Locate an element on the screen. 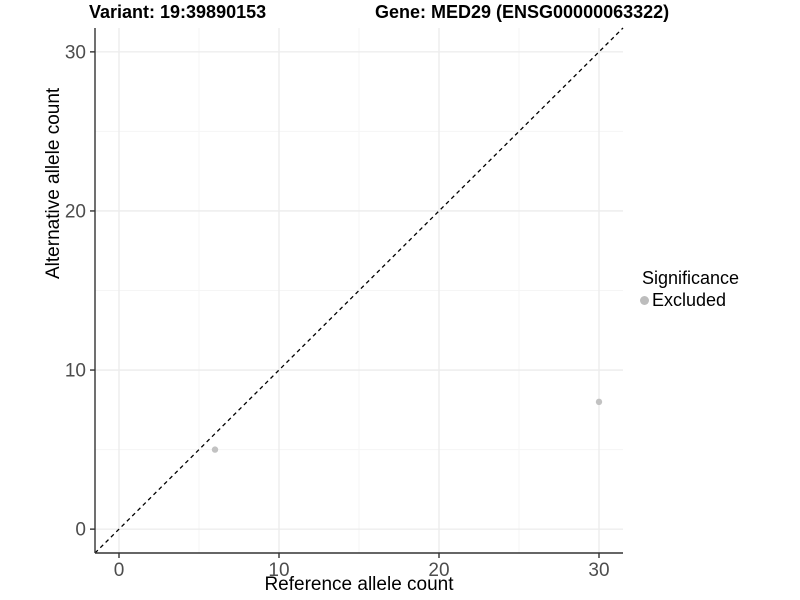 Image resolution: width=800 pixels, height=600 pixels. x-tick-label: 20 is located at coordinates (438, 570).